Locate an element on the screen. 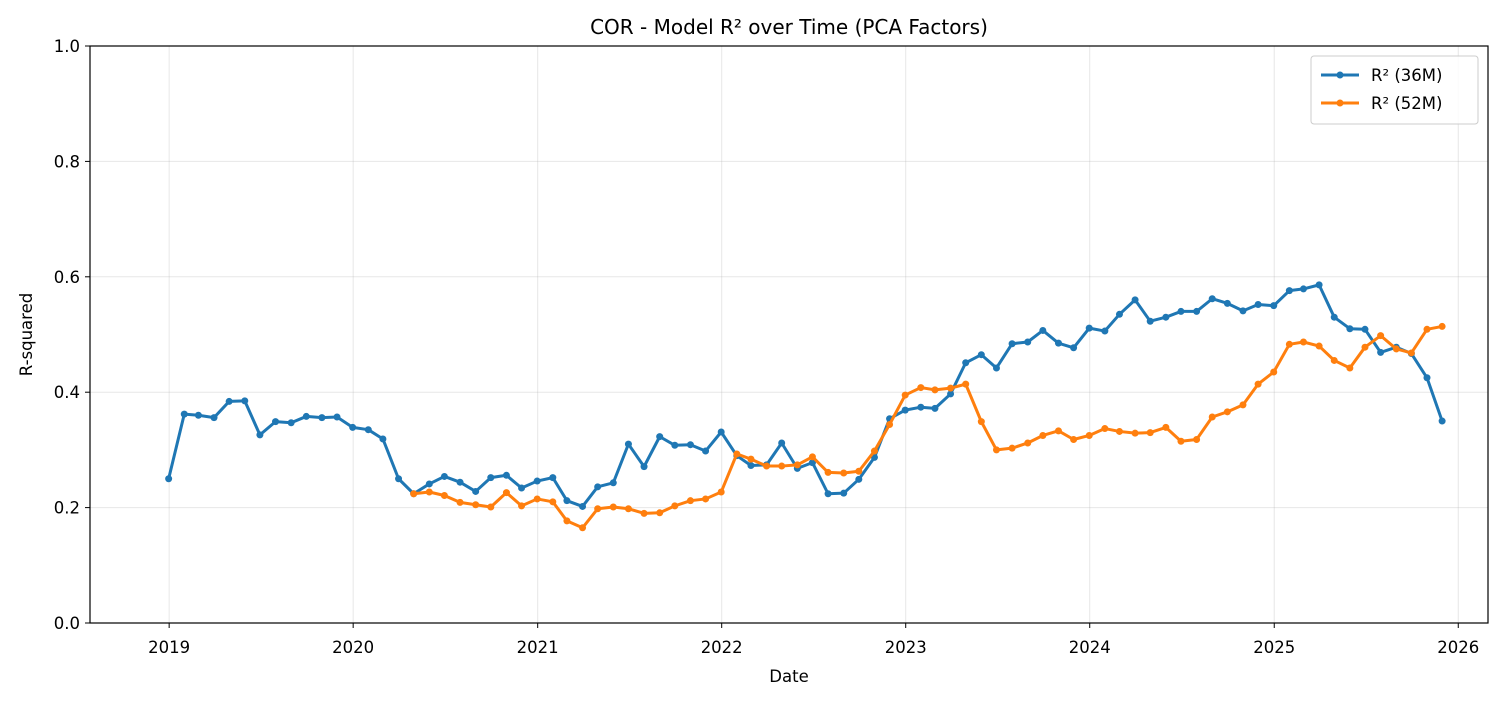  legend-label: R² (36M) is located at coordinates (1406, 75).